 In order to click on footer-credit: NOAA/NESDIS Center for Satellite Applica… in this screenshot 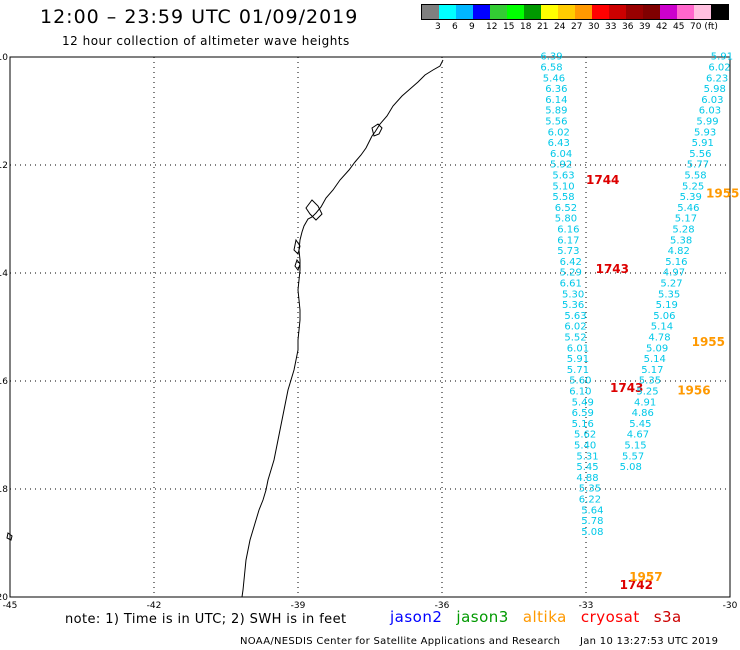, I will do `click(400, 641)`.